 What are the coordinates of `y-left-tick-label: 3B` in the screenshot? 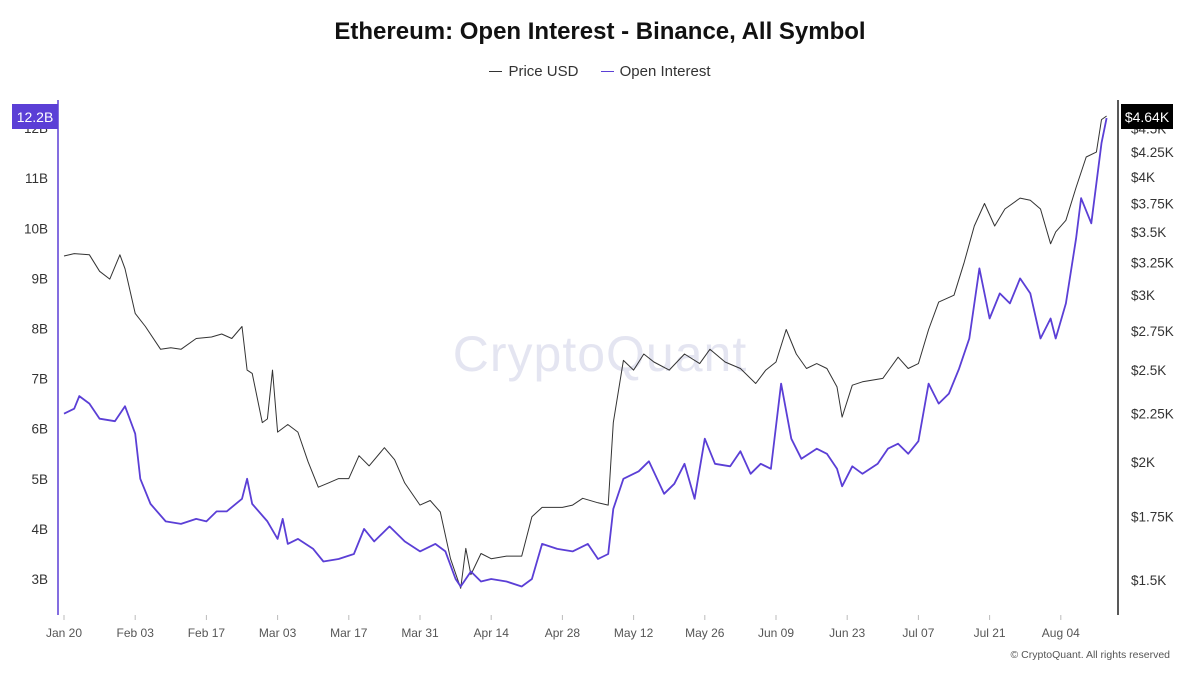 It's located at (39, 579).